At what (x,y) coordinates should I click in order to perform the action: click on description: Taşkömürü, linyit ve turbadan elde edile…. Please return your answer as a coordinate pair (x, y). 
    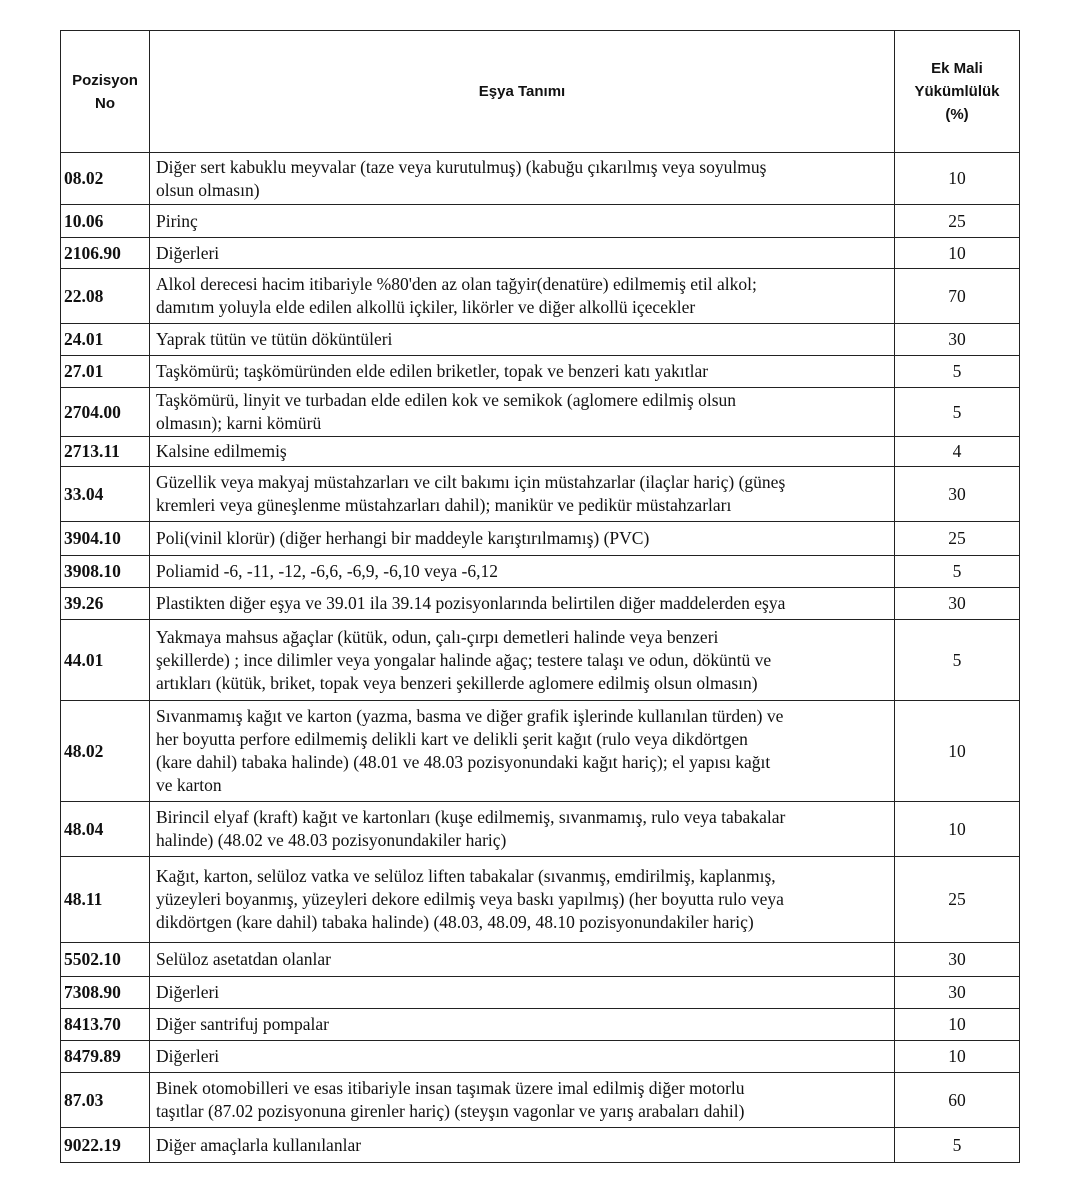
    Looking at the image, I should click on (522, 412).